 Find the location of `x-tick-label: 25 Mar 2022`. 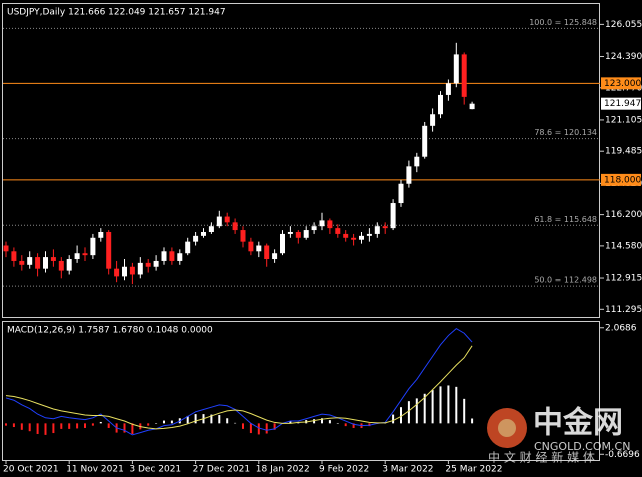

x-tick-label: 25 Mar 2022 is located at coordinates (473, 470).